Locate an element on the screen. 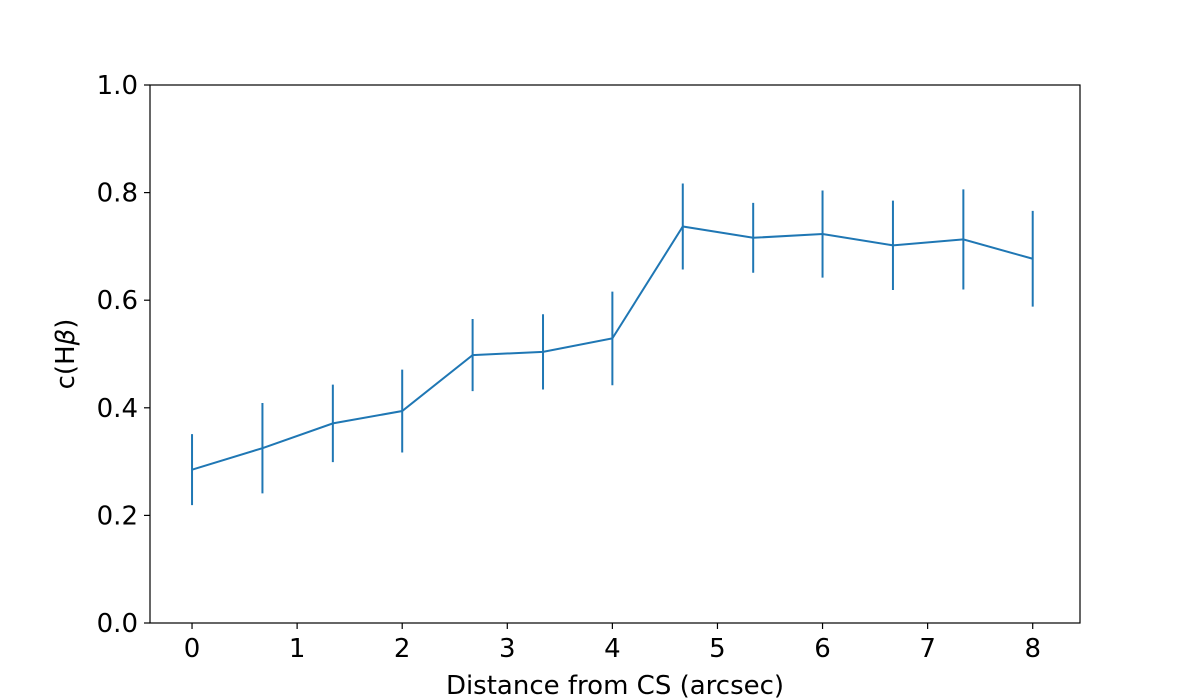  y-tick-label: 1.0 is located at coordinates (117, 86).